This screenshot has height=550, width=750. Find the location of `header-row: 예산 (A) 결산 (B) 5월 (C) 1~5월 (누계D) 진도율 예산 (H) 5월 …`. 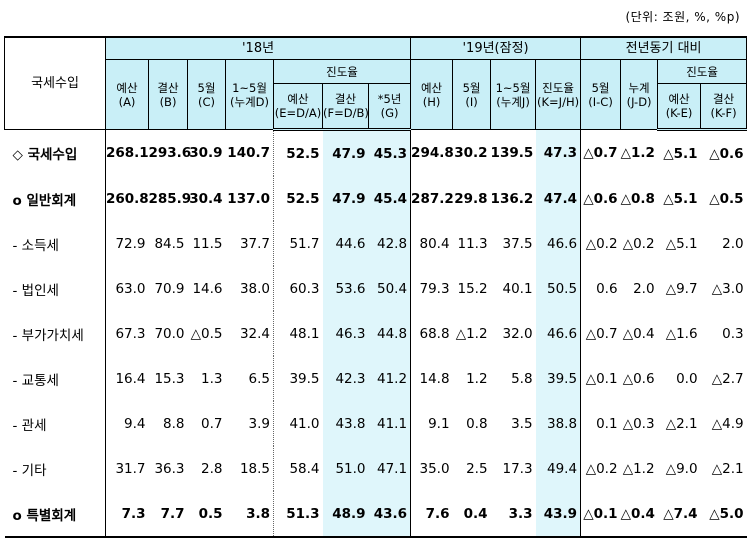

header-row: 예산 (A) 결산 (B) 5월 (C) 1~5월 (누계D) 진도율 예산 (H) 5월 … is located at coordinates (376, 94).